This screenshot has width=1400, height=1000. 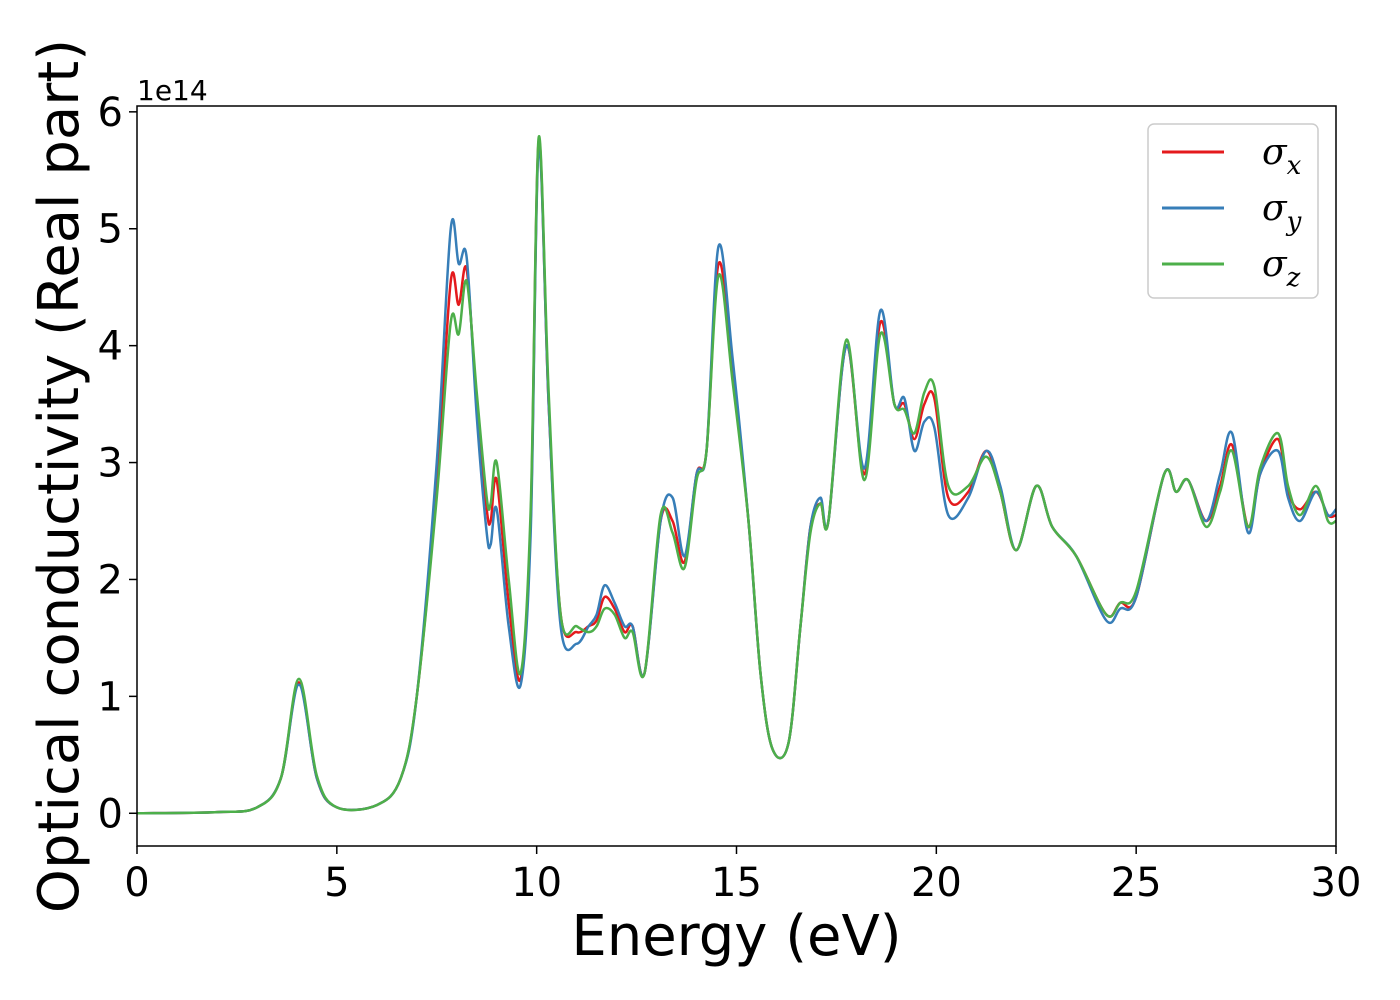 What do you see at coordinates (1282, 156) in the screenshot?
I see `legend-label-x: σx` at bounding box center [1282, 156].